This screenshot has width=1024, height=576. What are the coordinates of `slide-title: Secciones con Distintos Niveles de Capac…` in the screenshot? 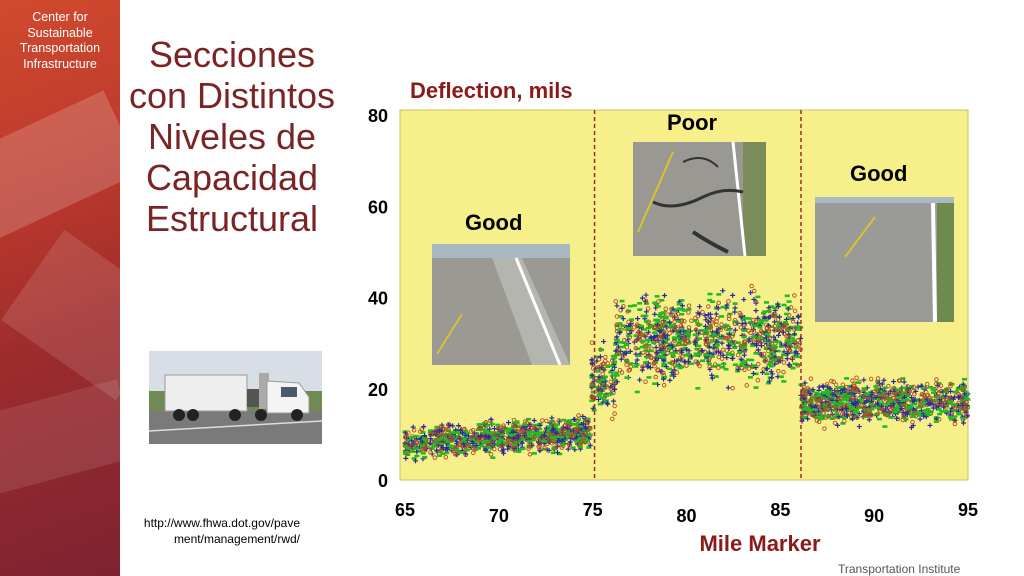 It's located at (232, 136).